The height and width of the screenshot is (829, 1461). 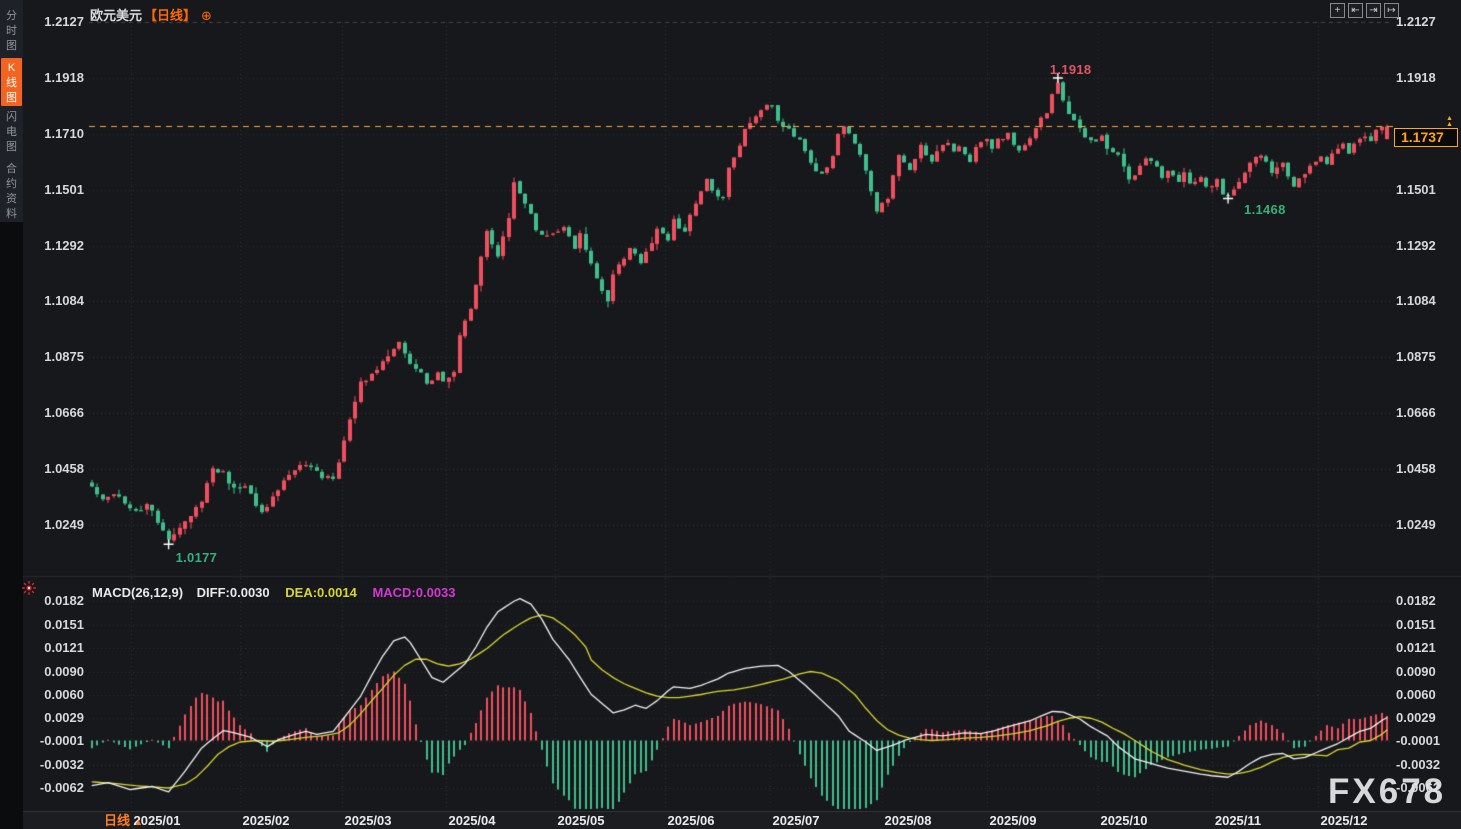 I want to click on month-label: 2025/07, so click(x=796, y=820).